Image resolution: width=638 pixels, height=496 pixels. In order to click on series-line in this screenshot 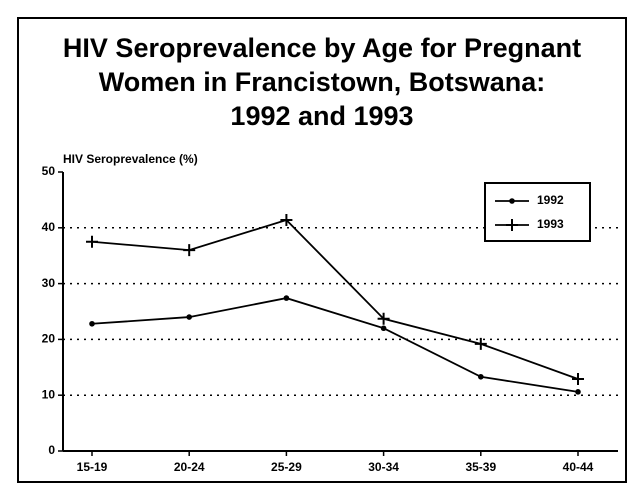, I will do `click(335, 345)`.